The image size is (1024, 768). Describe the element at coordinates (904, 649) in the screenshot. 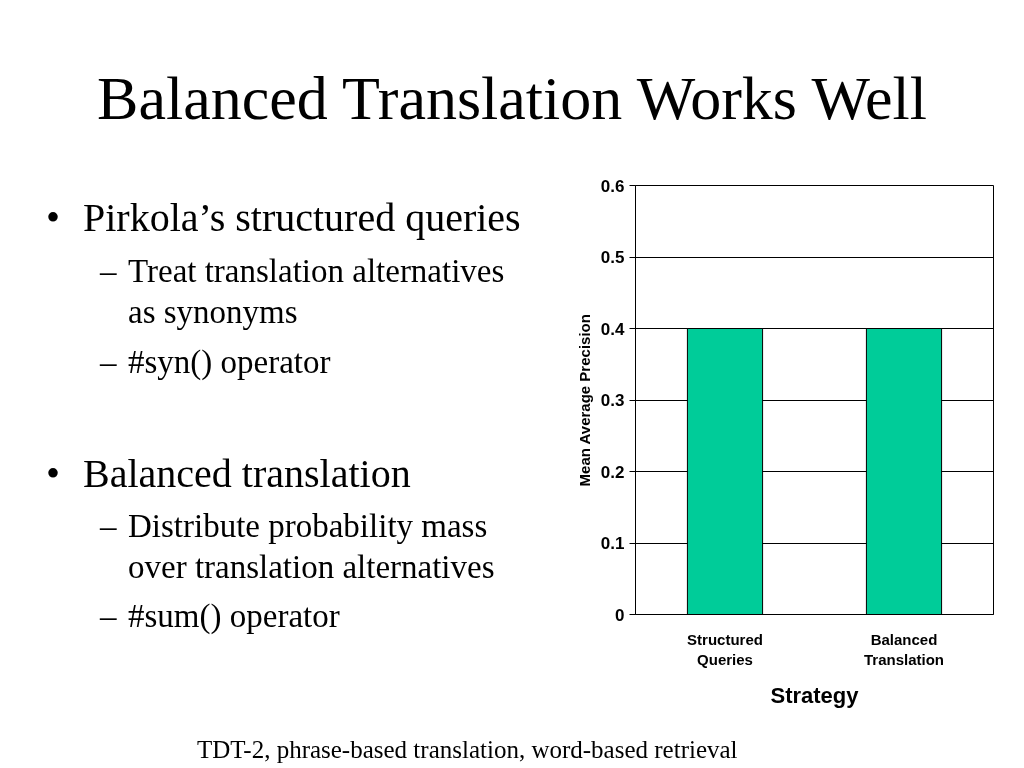

I see `x-tick-label: Balanced Translation` at that location.